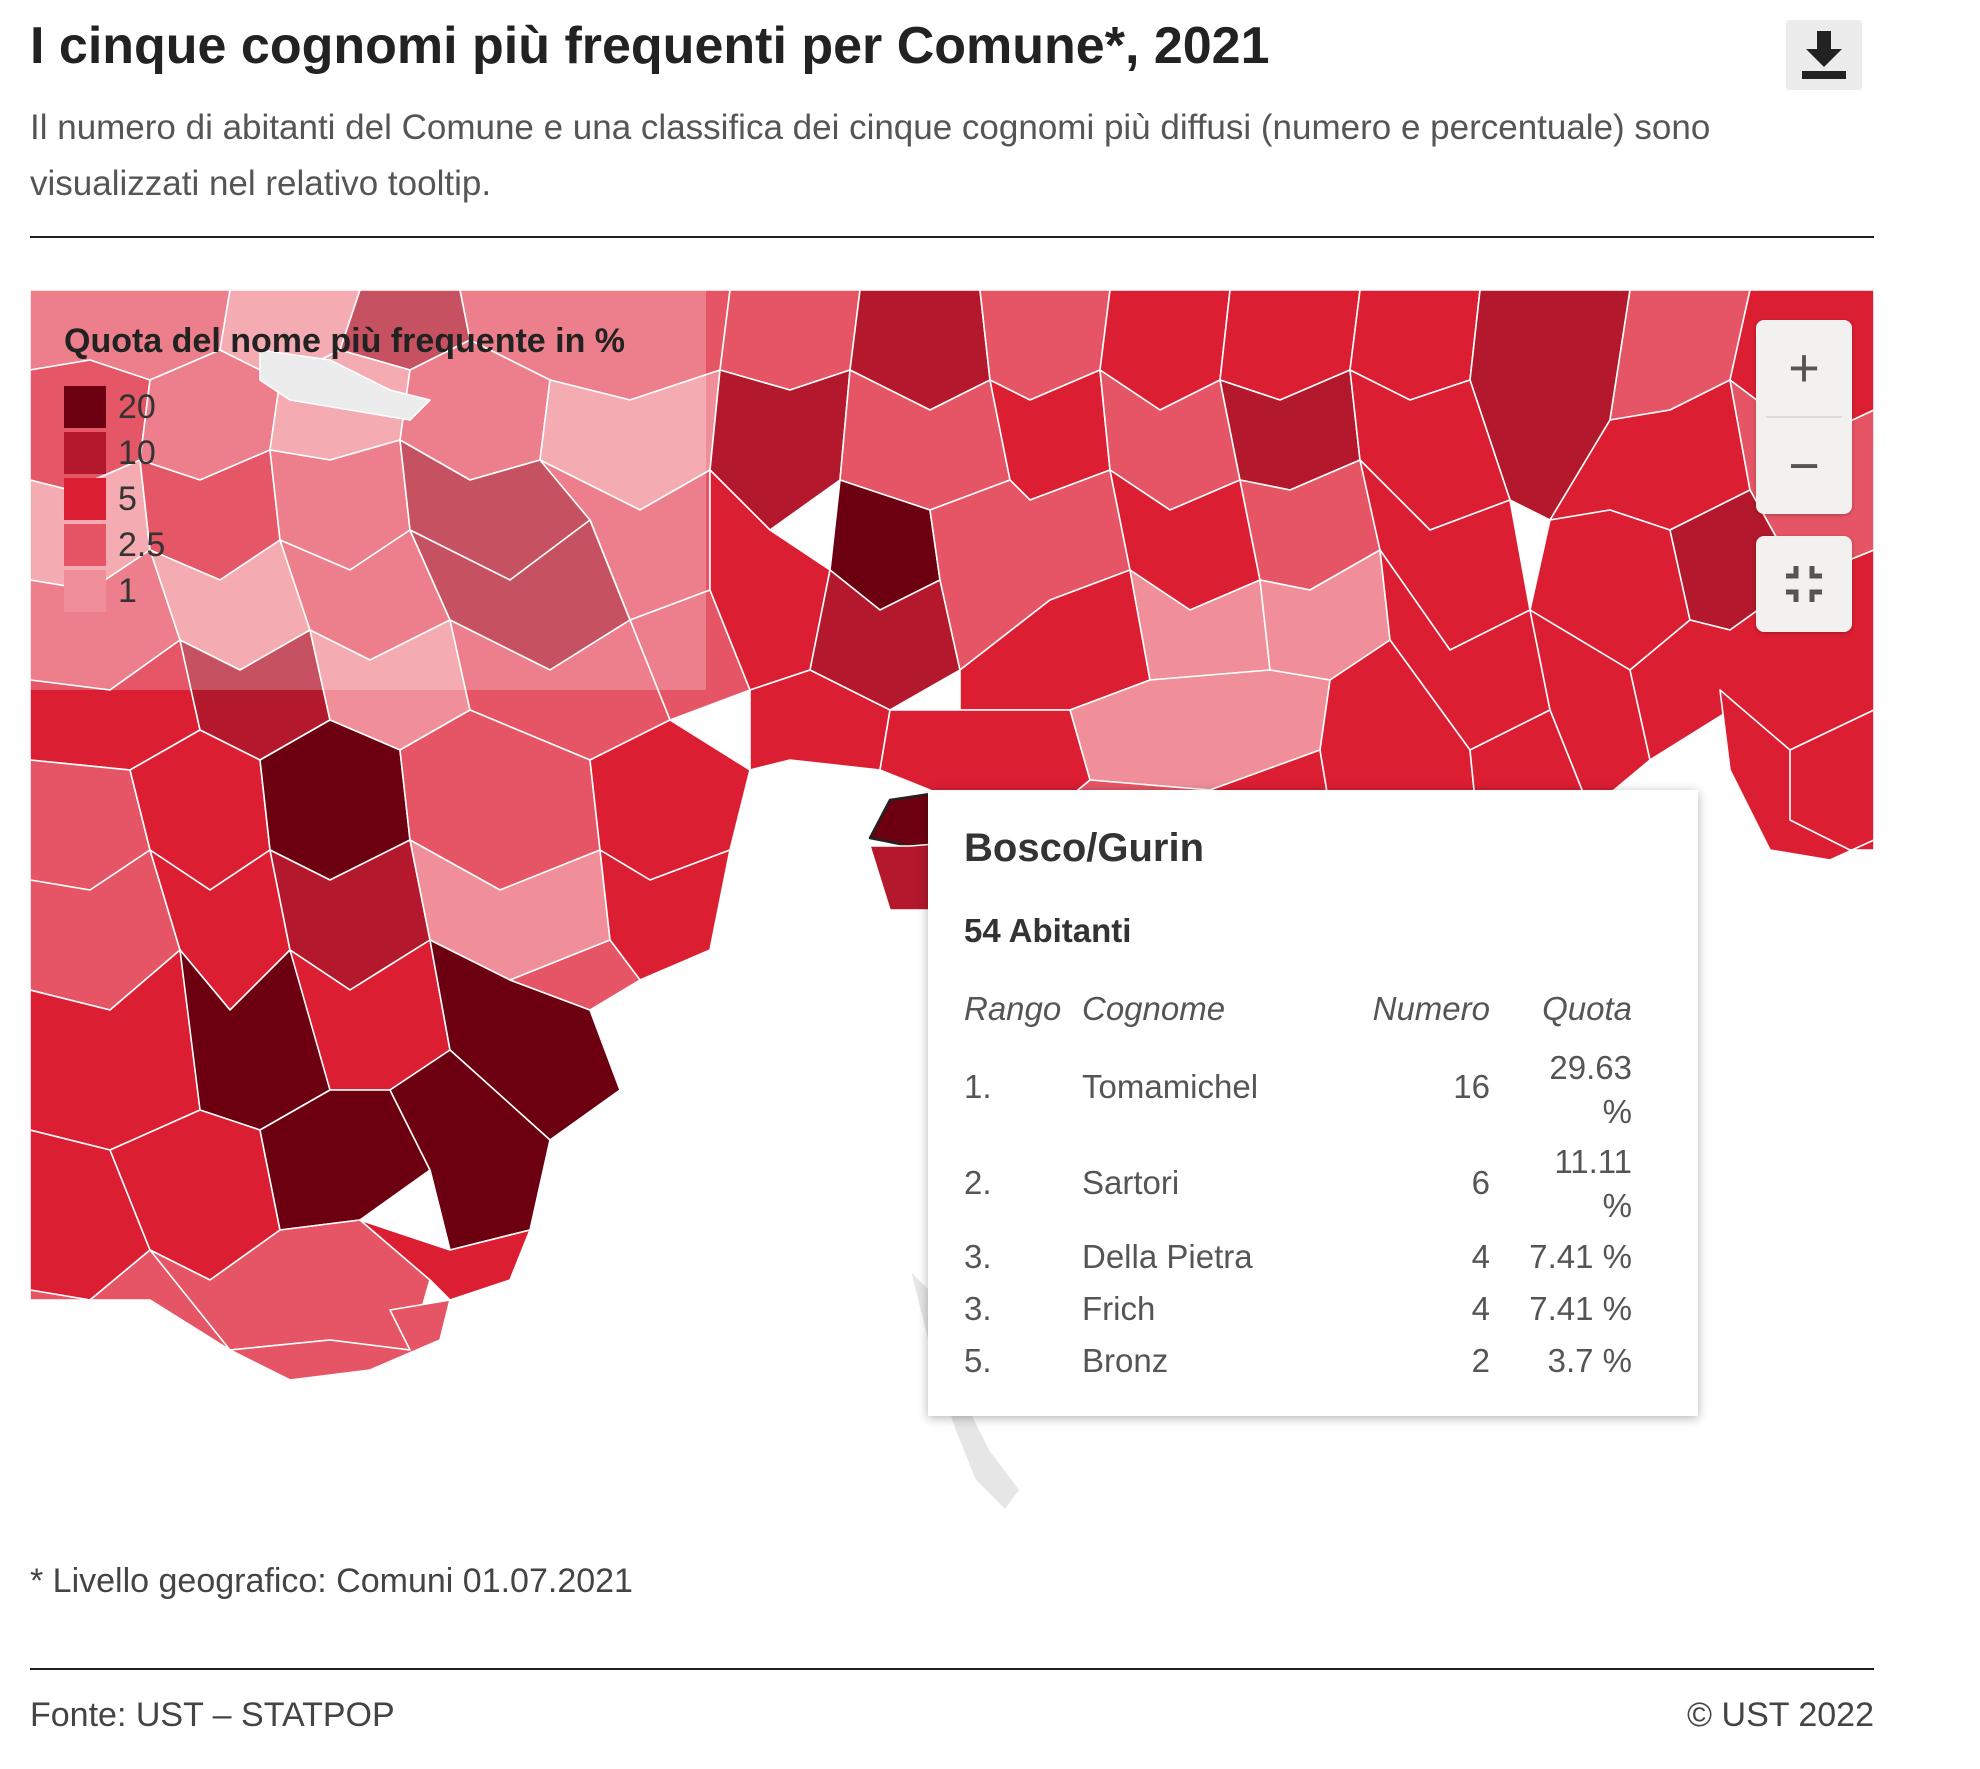  Describe the element at coordinates (110, 407) in the screenshot. I see `legend-item: 20` at that location.